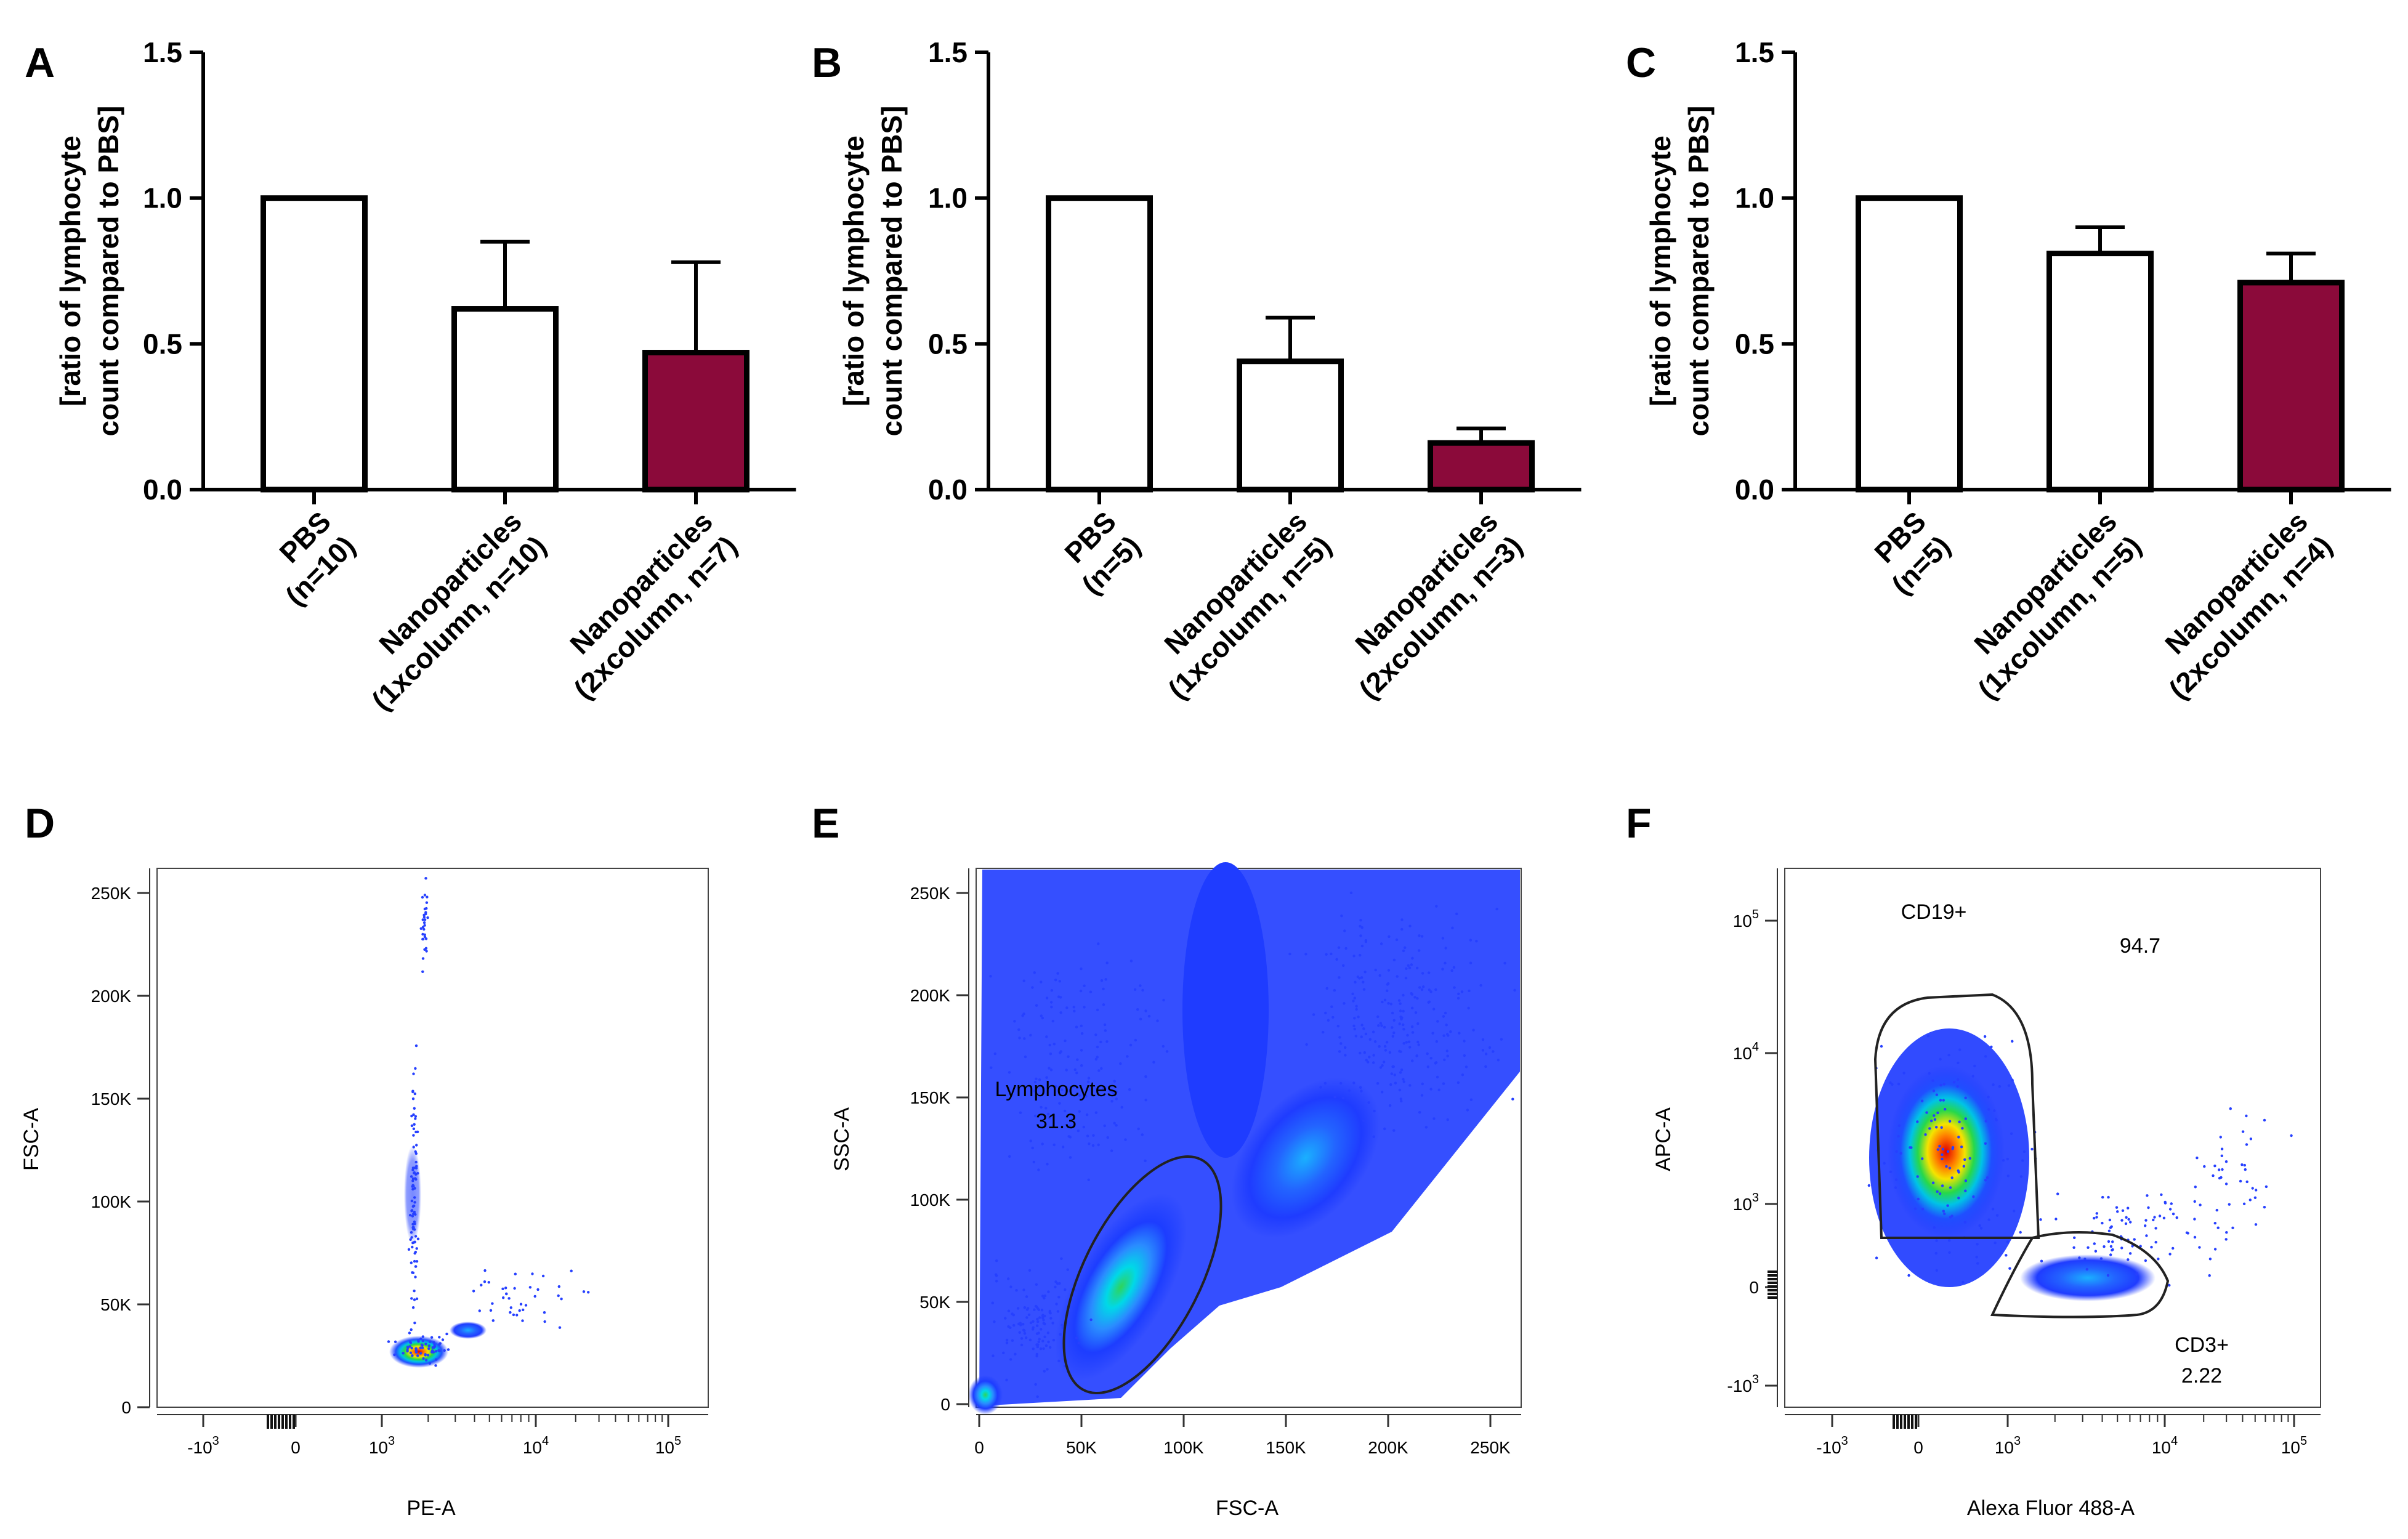 The height and width of the screenshot is (1539, 2408). Describe the element at coordinates (2047, 605) in the screenshot. I see `category-label-c-1: Nanoparticles(1xcolumn, n=5)` at that location.